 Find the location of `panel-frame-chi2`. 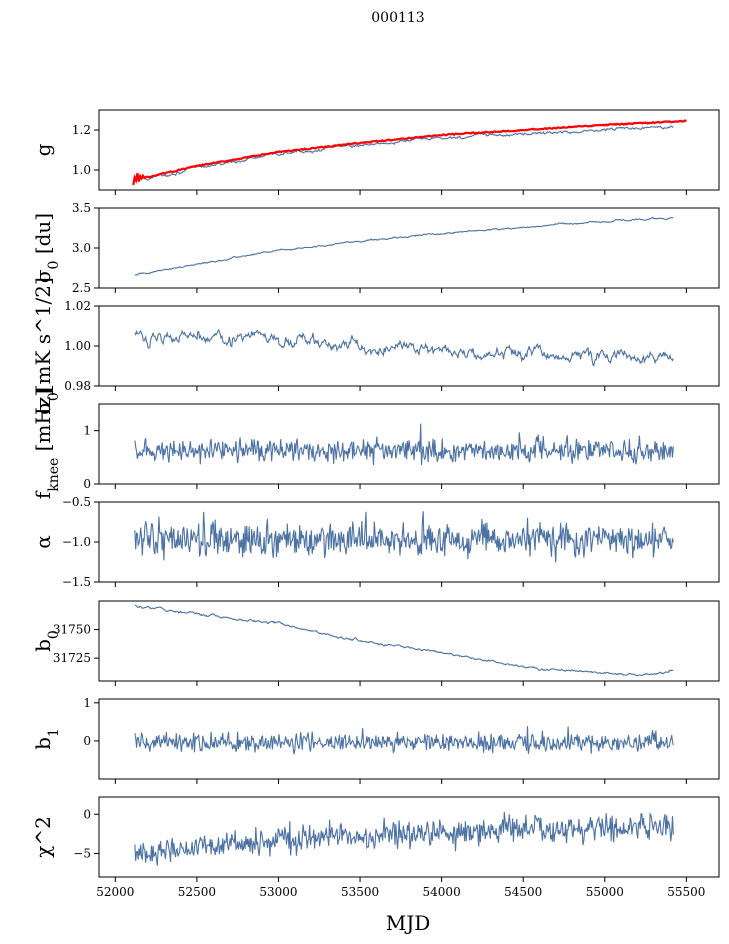

panel-frame-chi2 is located at coordinates (409, 837).